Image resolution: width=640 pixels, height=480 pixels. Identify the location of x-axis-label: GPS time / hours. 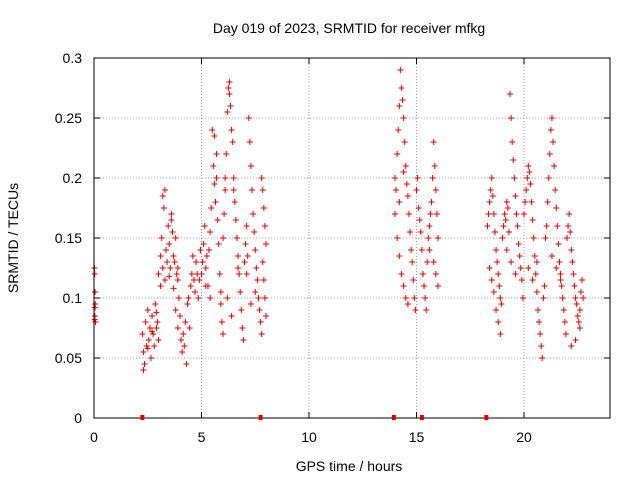
(349, 466).